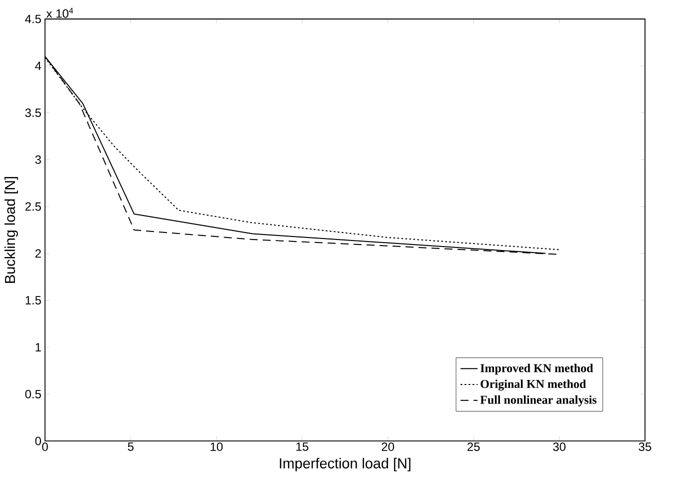 This screenshot has height=503, width=675. Describe the element at coordinates (60, 13) in the screenshot. I see `text: x 10$^{4}$` at that location.